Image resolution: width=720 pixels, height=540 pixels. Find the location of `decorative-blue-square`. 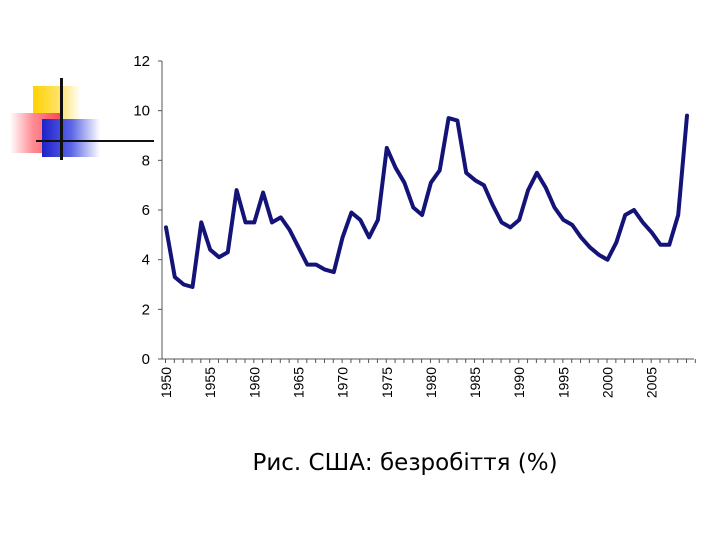

decorative-blue-square is located at coordinates (71, 138).